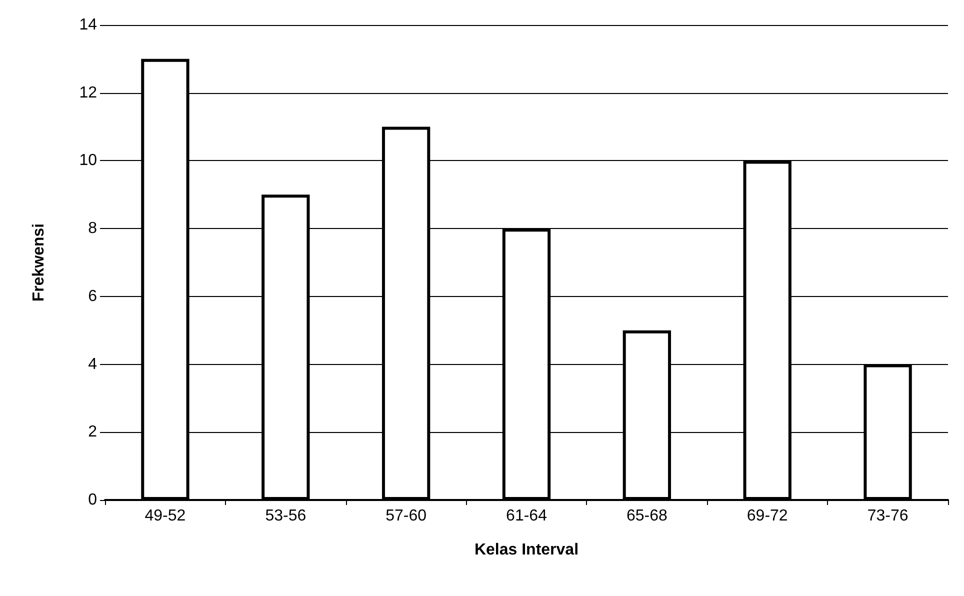 The width and height of the screenshot is (964, 596). Describe the element at coordinates (93, 229) in the screenshot. I see `y-tick-label: 8` at that location.